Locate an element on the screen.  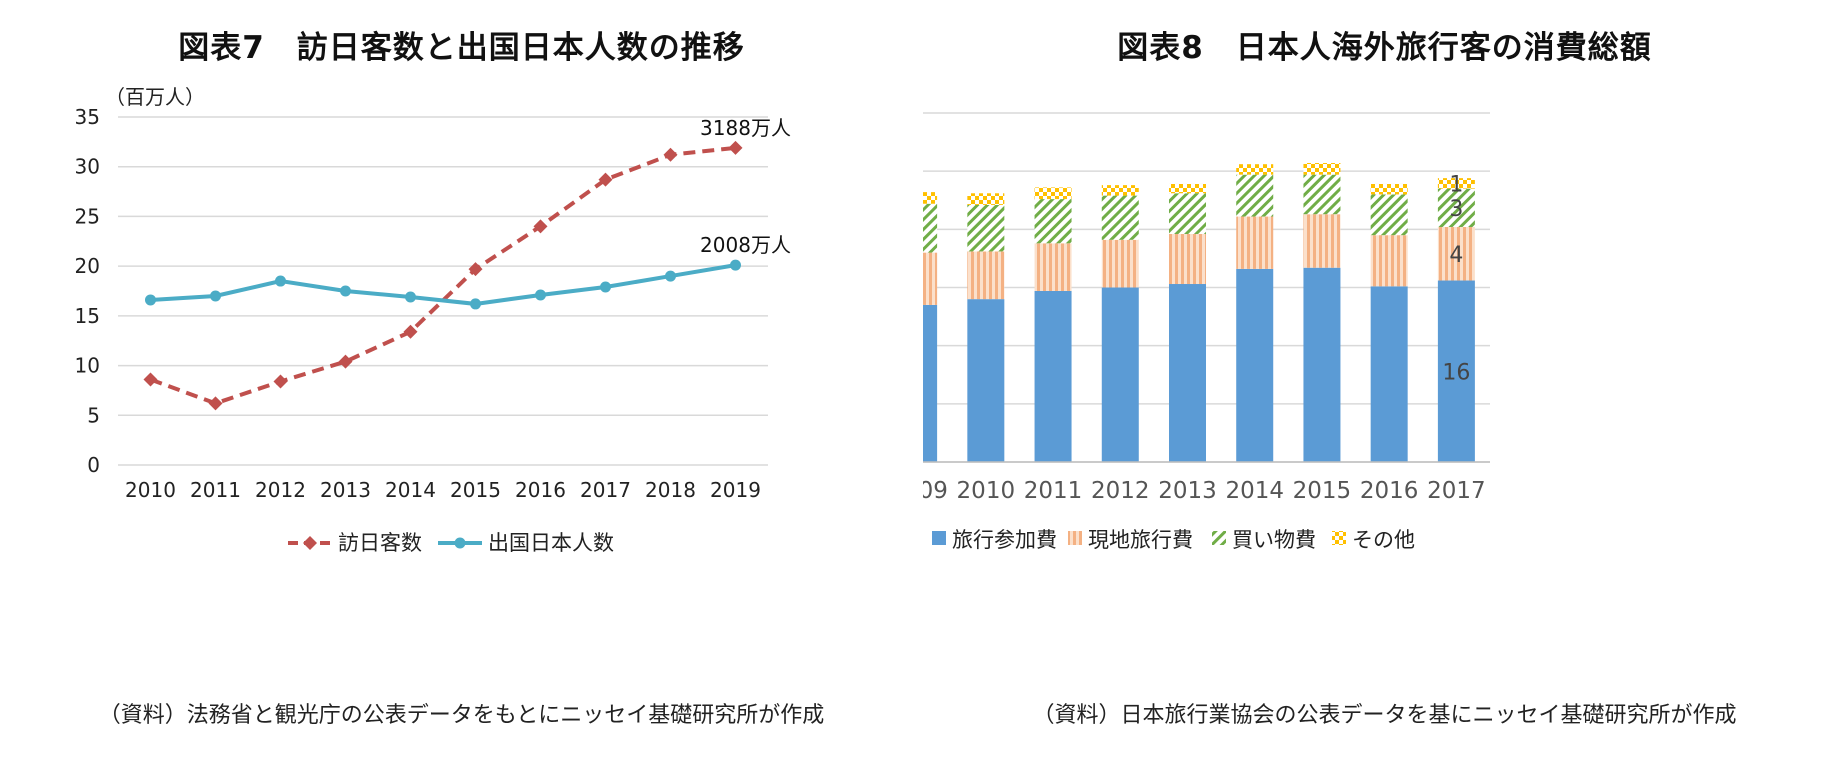
annotation-label: 2008万人 is located at coordinates (745, 245).